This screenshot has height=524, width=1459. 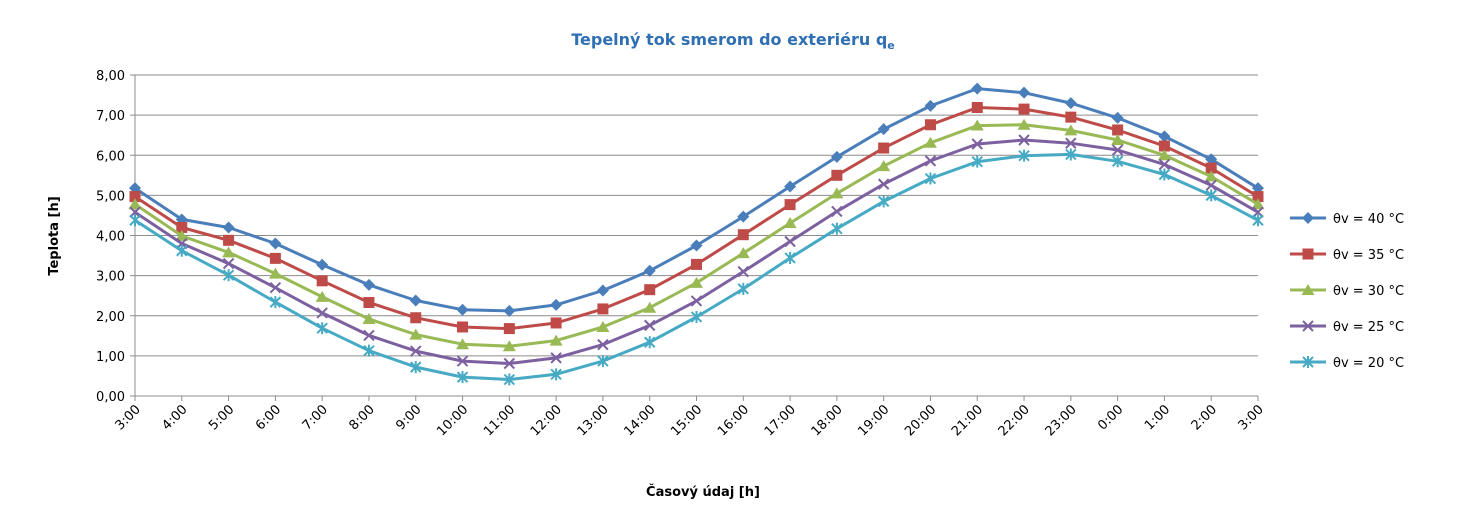 What do you see at coordinates (967, 420) in the screenshot?
I see `x-tick-label: 21:00` at bounding box center [967, 420].